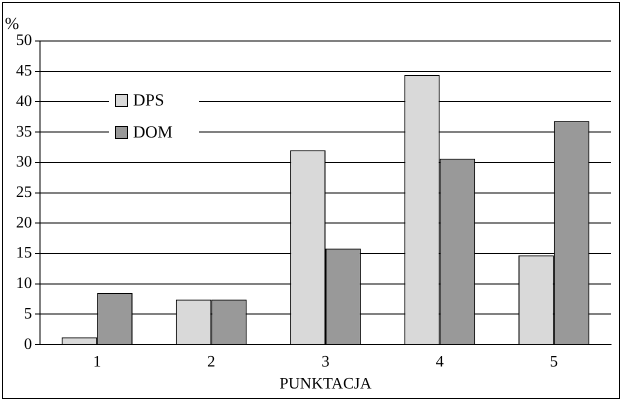  I want to click on x-tick-label: 4, so click(440, 361).